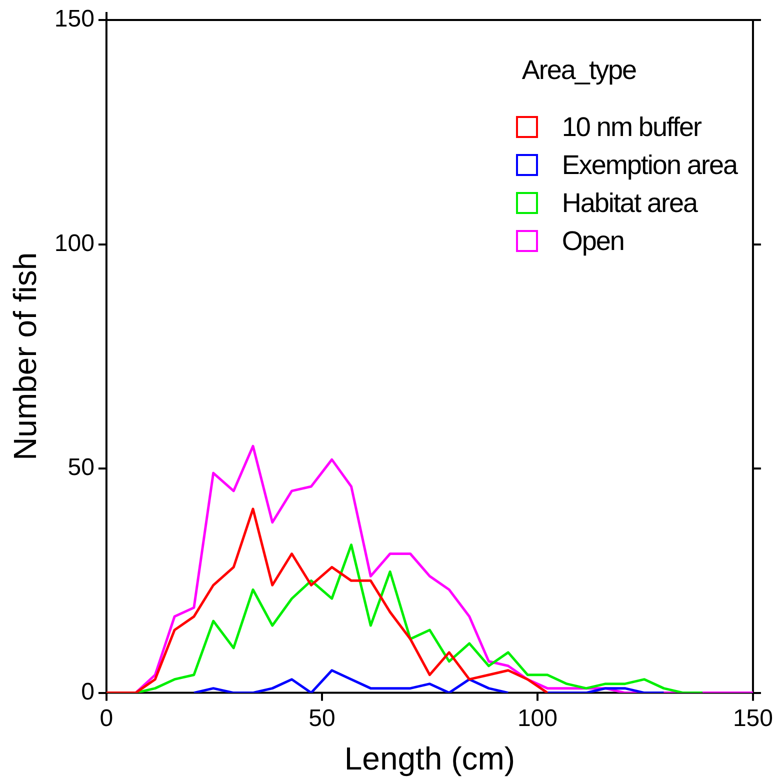 Image resolution: width=777 pixels, height=784 pixels. I want to click on y-tick-label: 150, so click(74, 19).